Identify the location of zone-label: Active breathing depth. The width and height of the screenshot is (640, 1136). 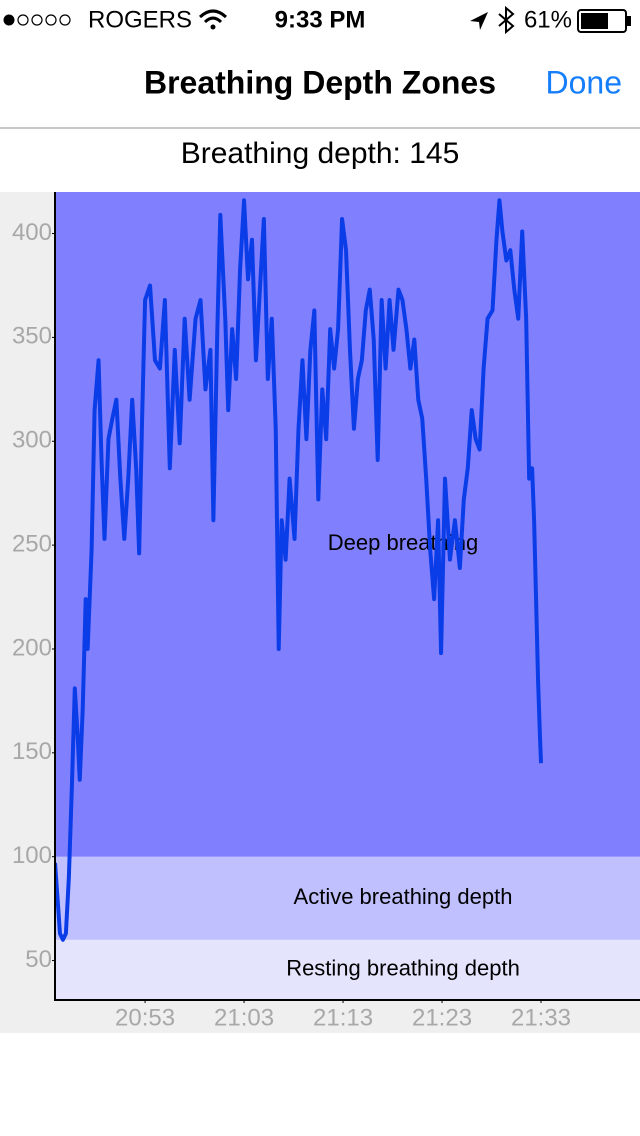
(403, 896).